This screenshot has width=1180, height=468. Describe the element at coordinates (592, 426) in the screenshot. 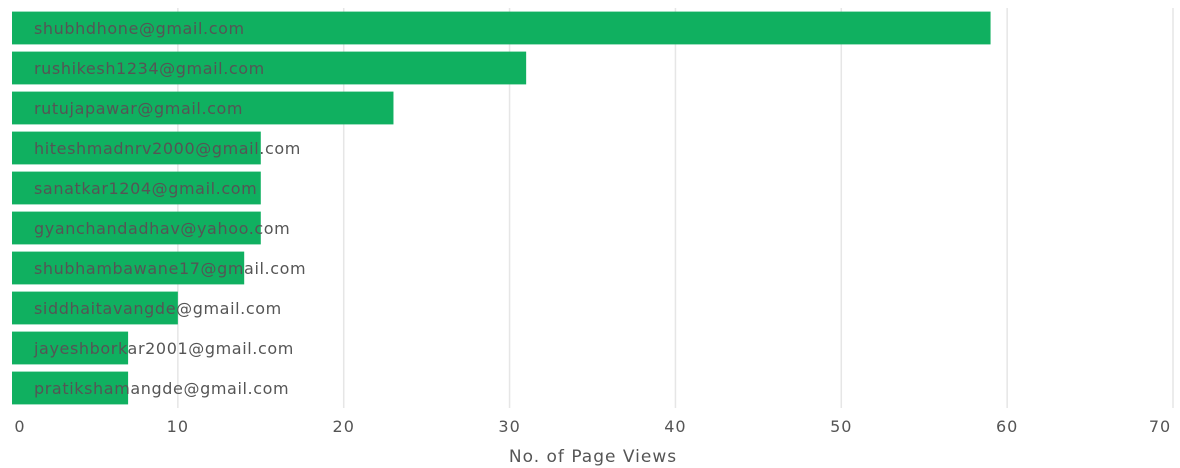

I see `x-axis-ticks: 0 10 20 30 40 50 60 70` at that location.